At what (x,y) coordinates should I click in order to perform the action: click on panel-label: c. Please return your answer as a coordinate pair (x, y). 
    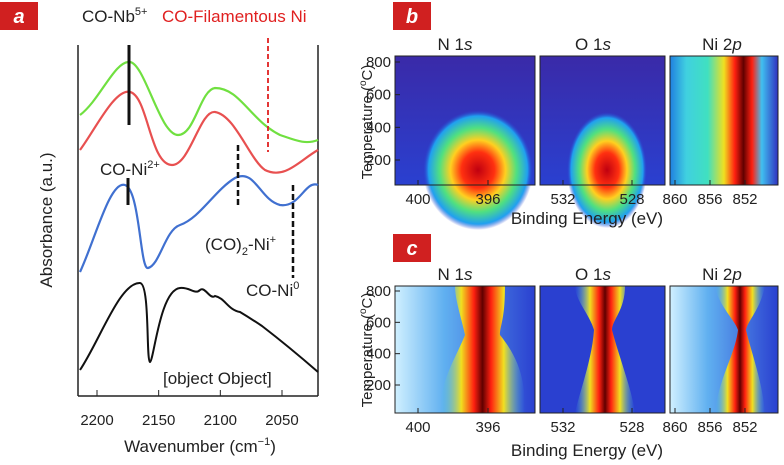
    Looking at the image, I should click on (411, 249).